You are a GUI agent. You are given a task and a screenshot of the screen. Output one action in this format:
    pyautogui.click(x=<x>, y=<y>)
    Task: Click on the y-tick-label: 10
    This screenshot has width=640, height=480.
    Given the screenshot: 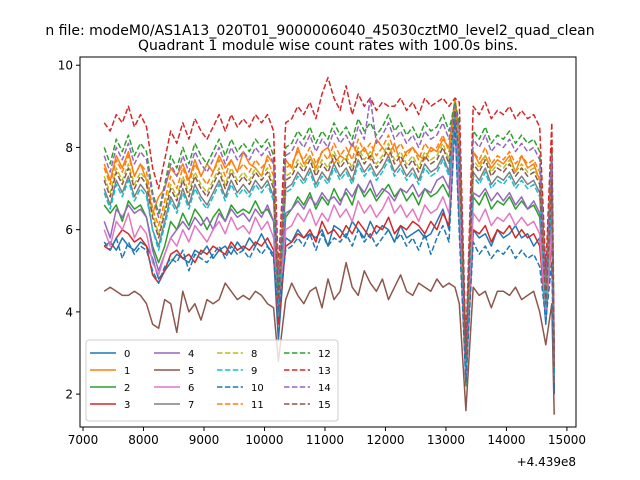 What is the action you would take?
    pyautogui.click(x=65, y=66)
    